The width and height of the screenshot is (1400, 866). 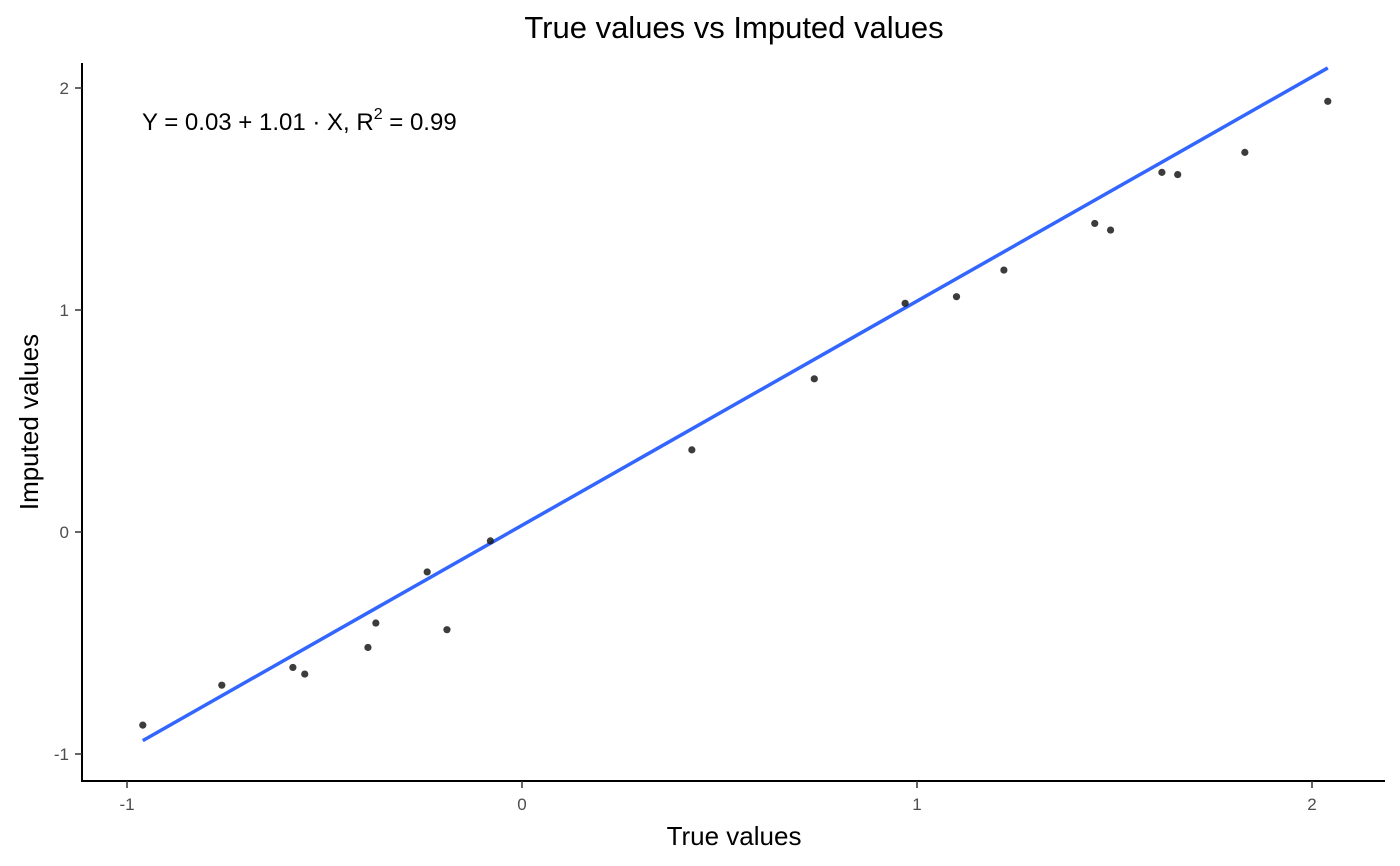 I want to click on equation-text: Y = 0.03 + 1.01 · X, R, so click(x=258, y=122).